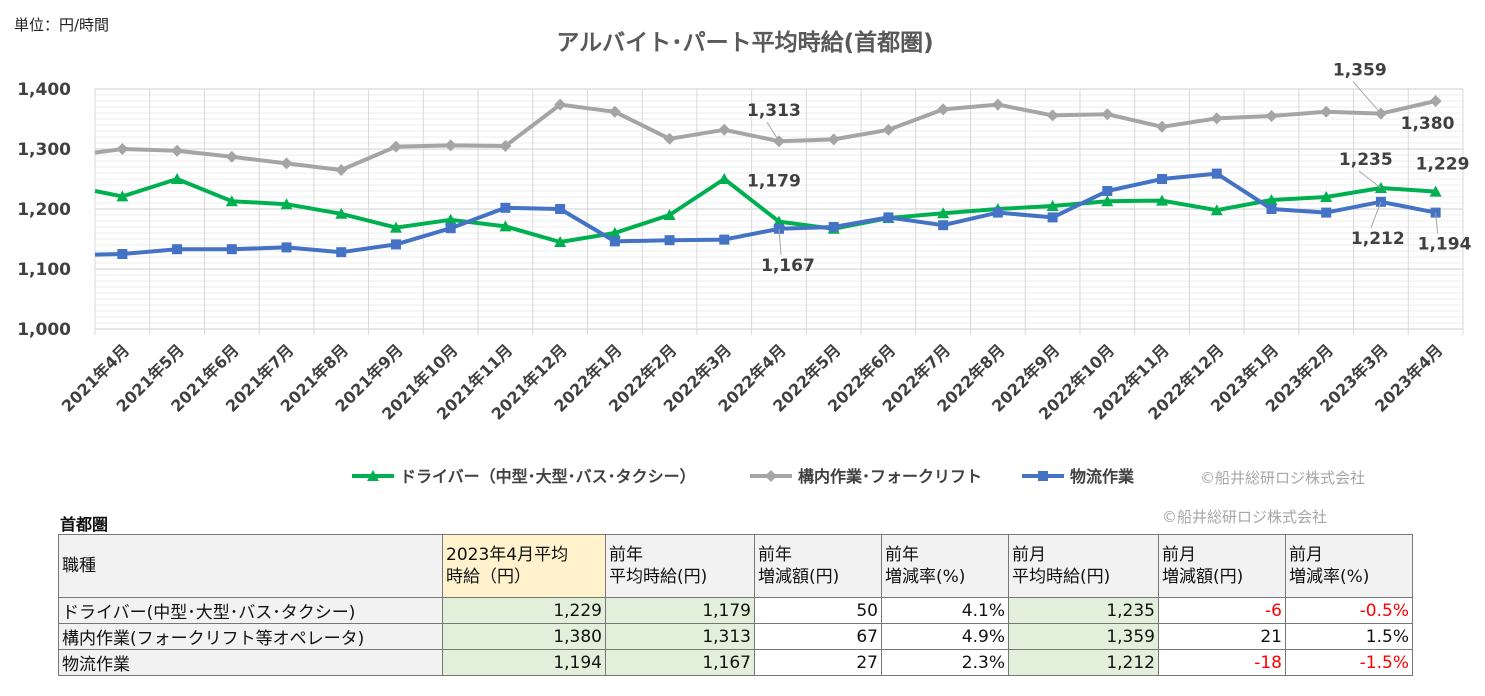 Image resolution: width=1485 pixels, height=696 pixels. I want to click on annotation-label: 1,235, so click(1366, 160).